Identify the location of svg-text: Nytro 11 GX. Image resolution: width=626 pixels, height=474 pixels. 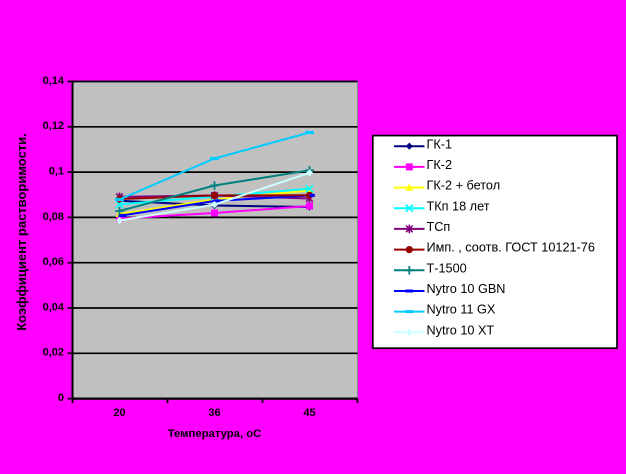
(461, 310).